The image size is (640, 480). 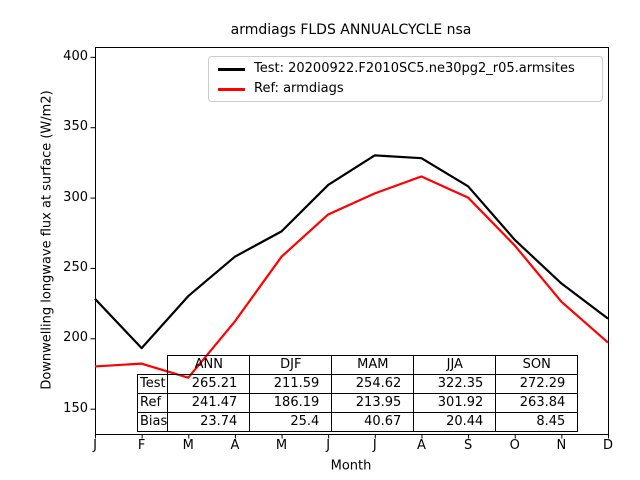 What do you see at coordinates (514, 445) in the screenshot?
I see `x-tick-label: O` at bounding box center [514, 445].